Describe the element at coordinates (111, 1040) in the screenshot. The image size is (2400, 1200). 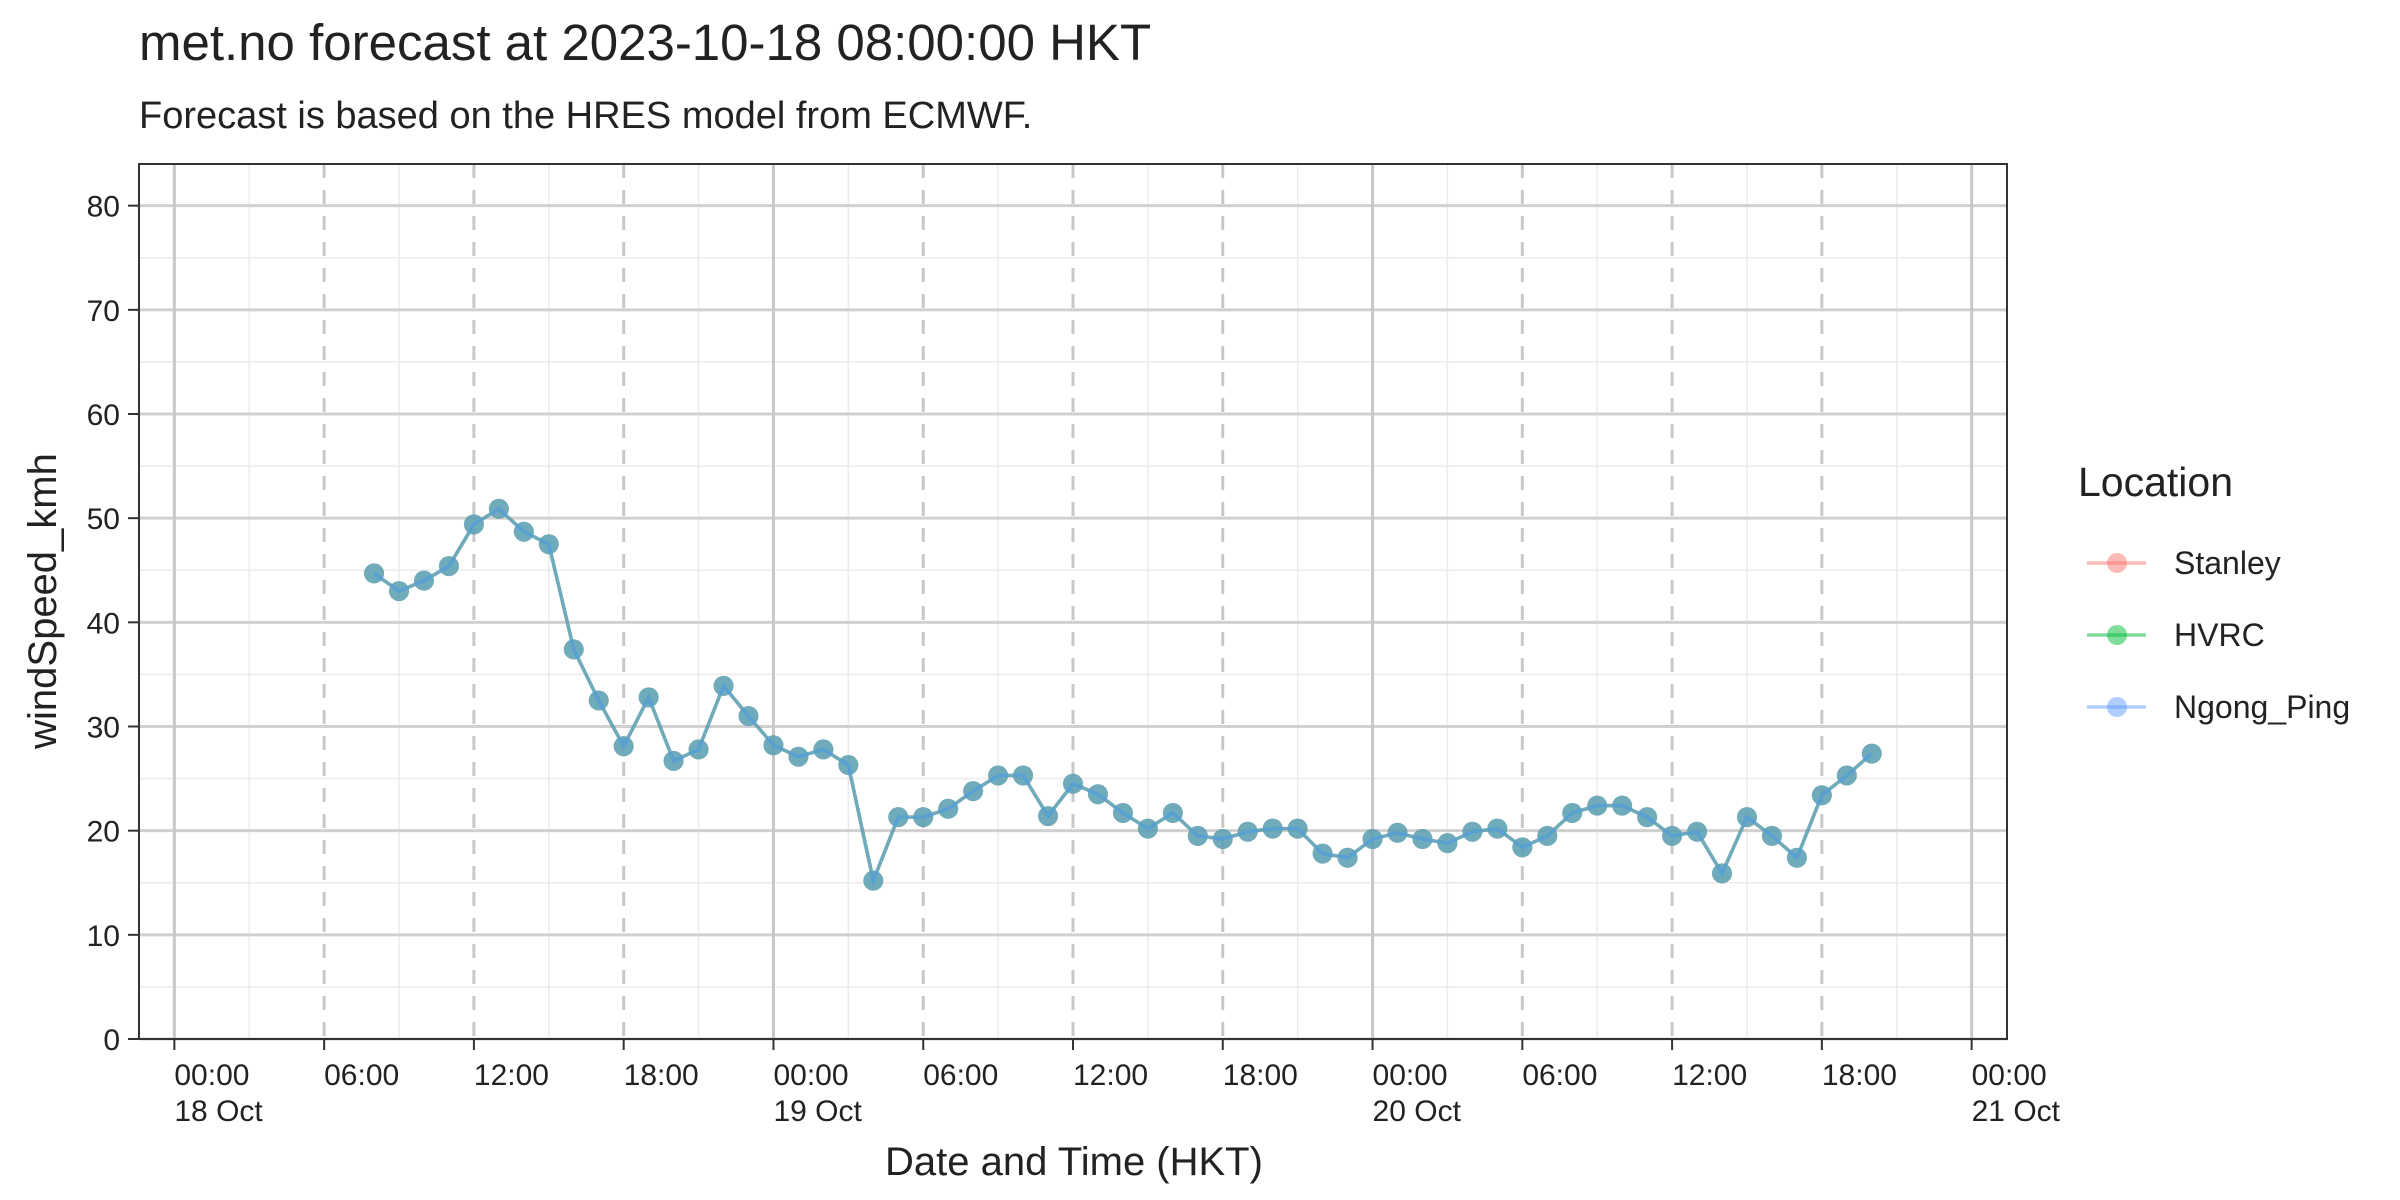
I see `y-tick-label: 0` at that location.